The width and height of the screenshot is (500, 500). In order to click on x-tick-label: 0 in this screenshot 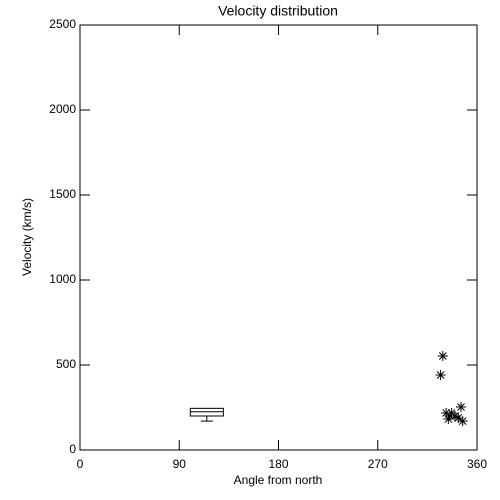, I will do `click(80, 464)`.